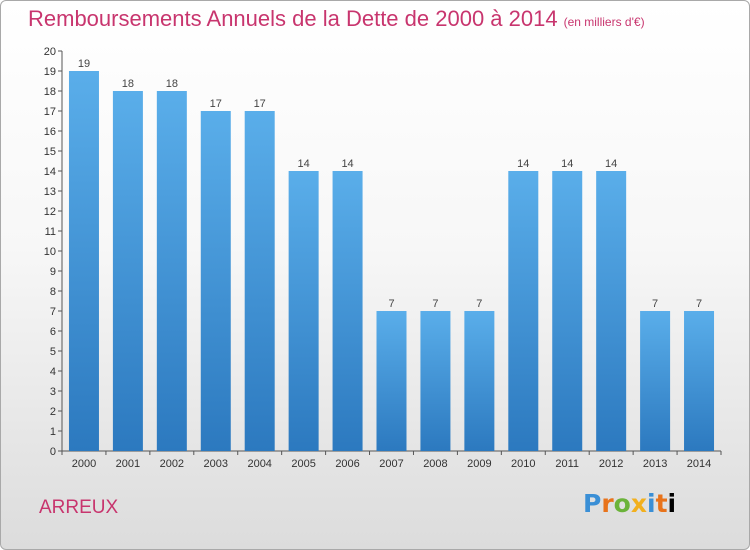 The height and width of the screenshot is (550, 750). I want to click on y-tick-label: 2, so click(53, 412).